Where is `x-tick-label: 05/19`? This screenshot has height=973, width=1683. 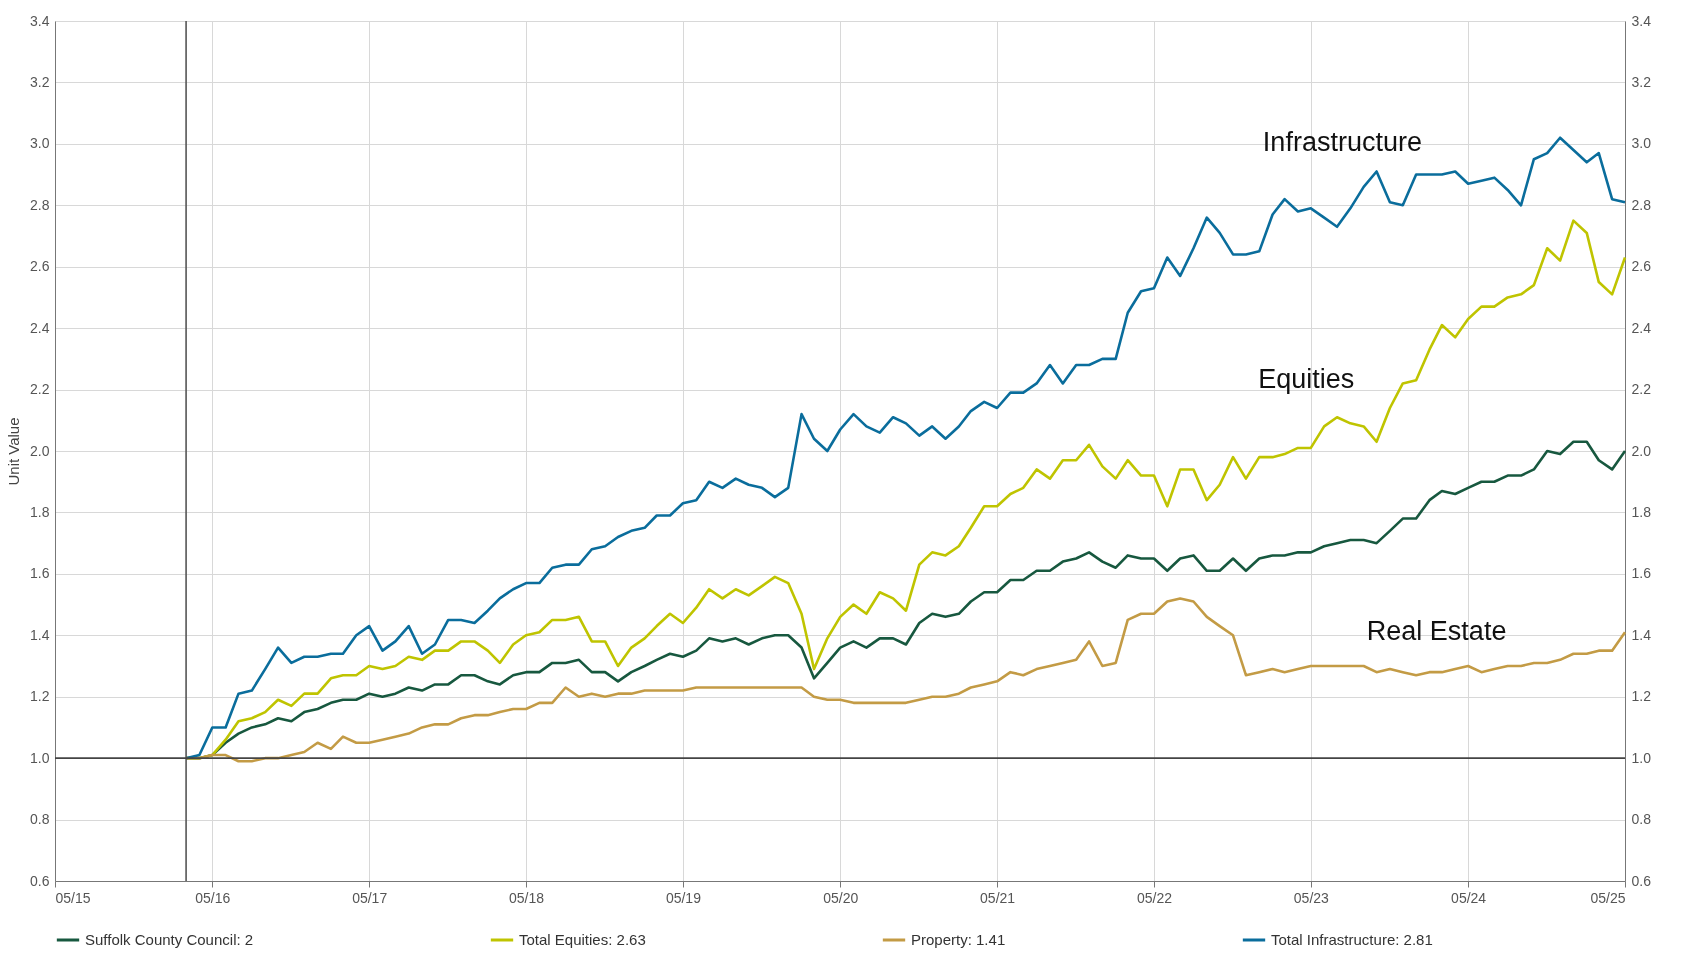
x-tick-label: 05/19 is located at coordinates (683, 897).